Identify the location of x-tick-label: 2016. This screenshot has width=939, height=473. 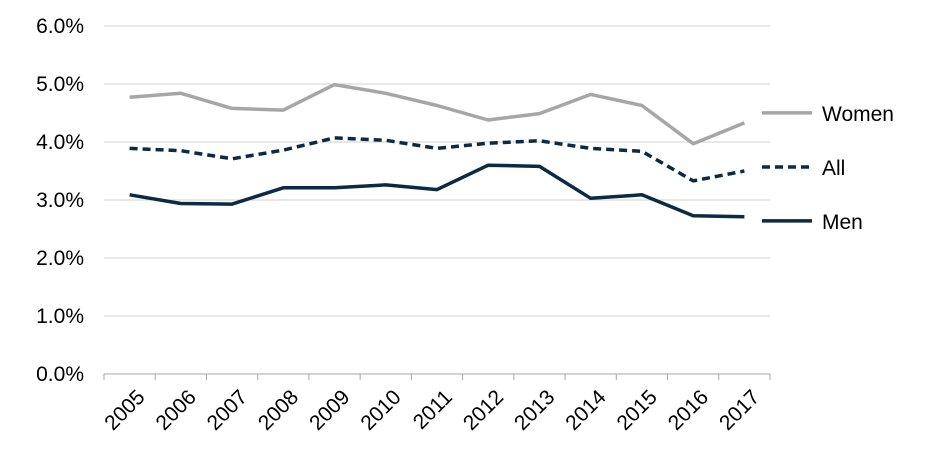
(688, 410).